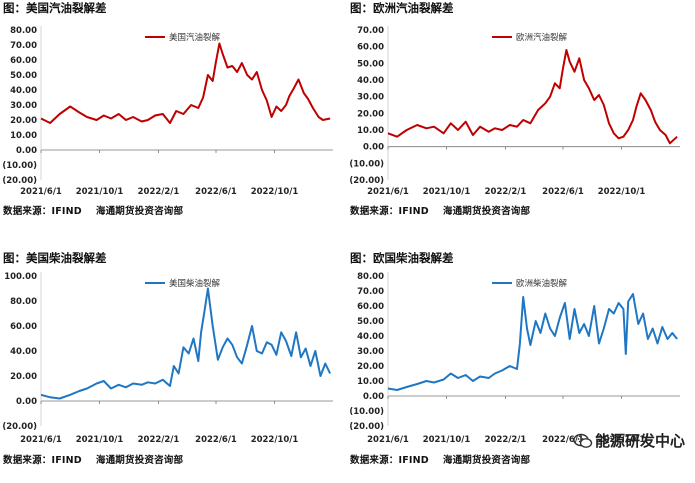 The height and width of the screenshot is (483, 695). I want to click on chart-title: 图：美国柴油裂解差, so click(55, 258).